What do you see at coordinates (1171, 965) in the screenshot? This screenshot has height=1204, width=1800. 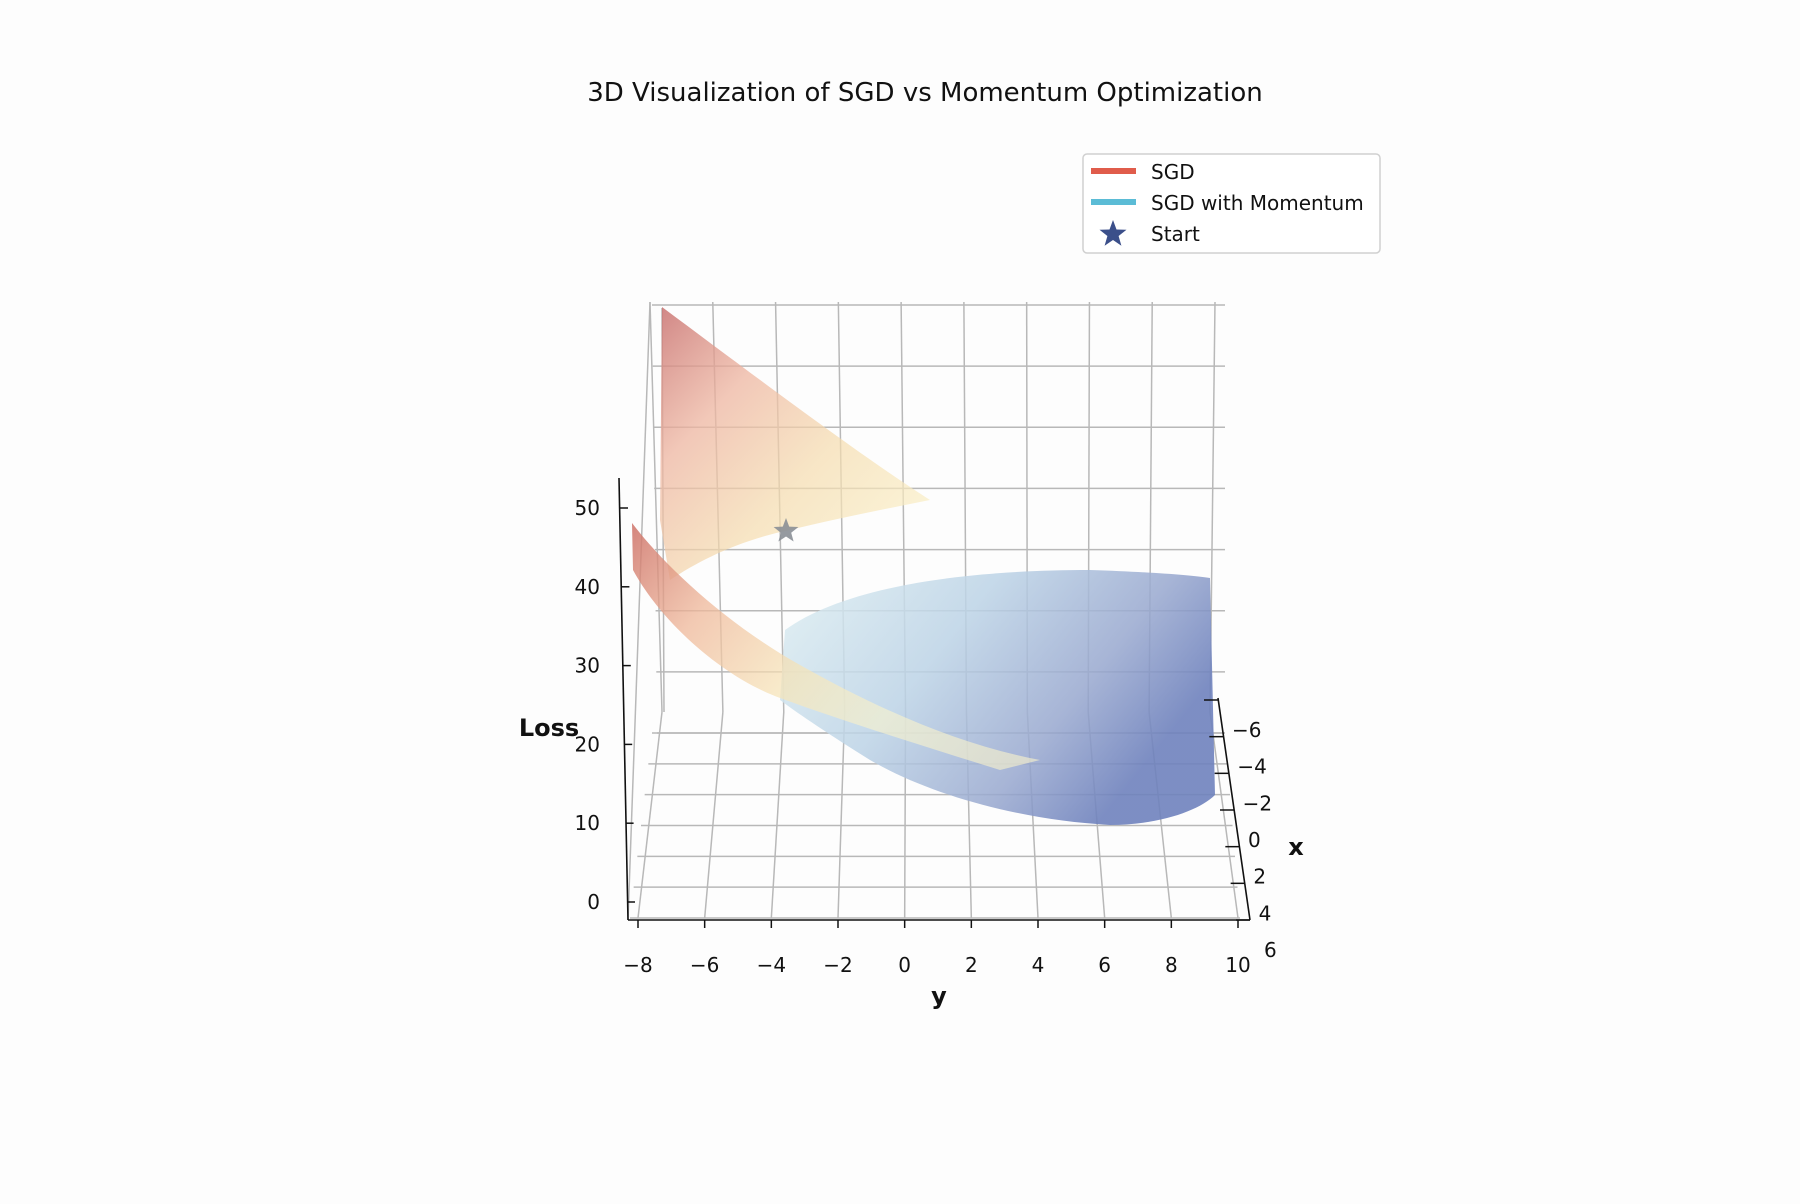 I see `y-tick-label: 8` at bounding box center [1171, 965].